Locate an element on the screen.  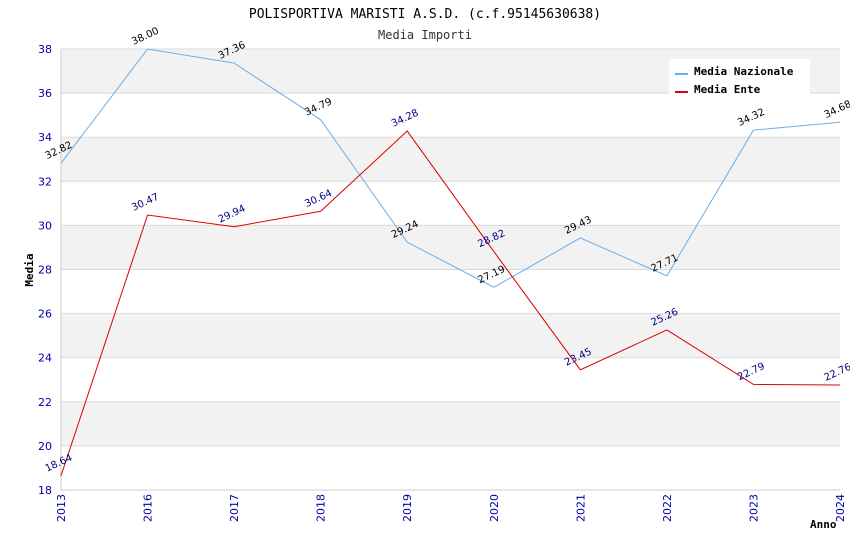
x-tick-label: 2016 is located at coordinates (148, 508).